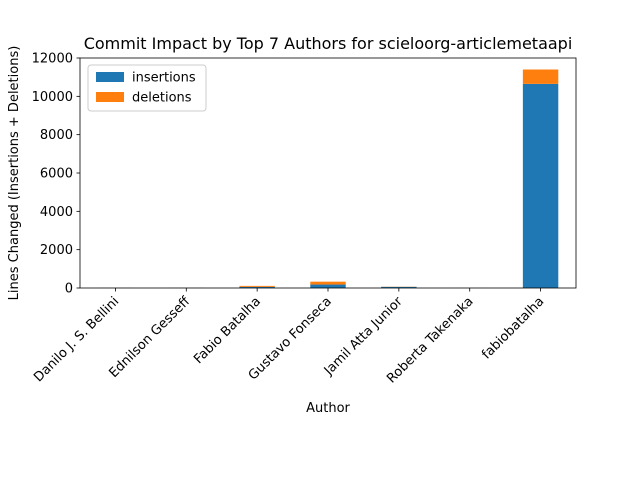 This screenshot has height=480, width=640. Describe the element at coordinates (164, 78) in the screenshot. I see `legend-label-insertions: insertions` at that location.